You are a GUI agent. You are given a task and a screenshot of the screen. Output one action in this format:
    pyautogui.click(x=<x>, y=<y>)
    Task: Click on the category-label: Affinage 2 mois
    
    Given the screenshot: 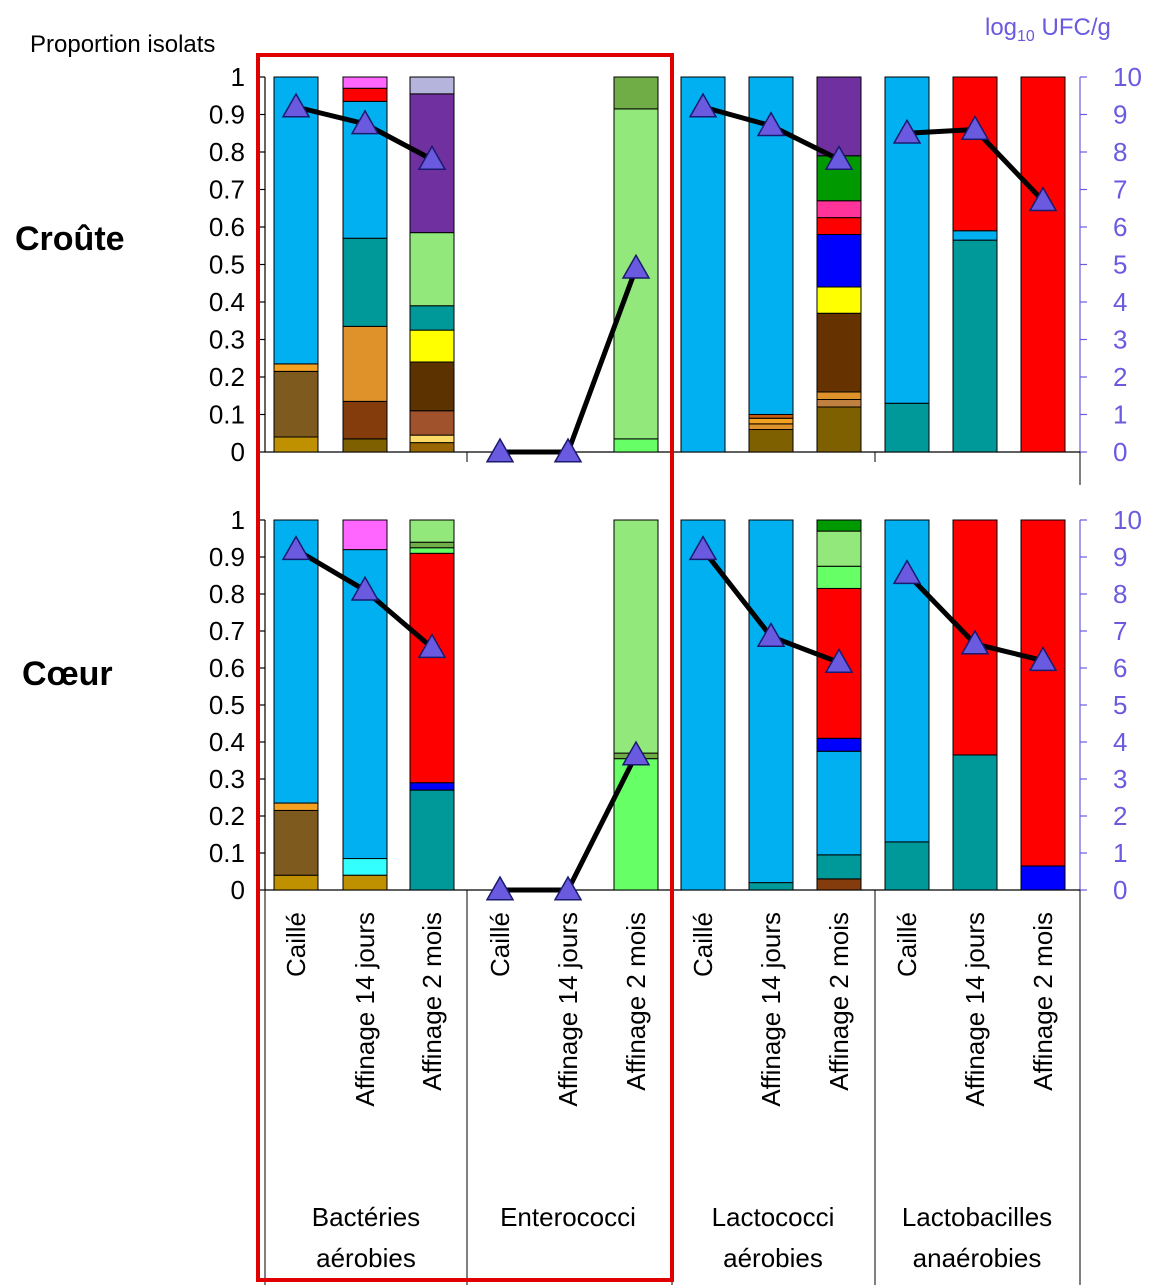 What is the action you would take?
    pyautogui.click(x=636, y=1001)
    